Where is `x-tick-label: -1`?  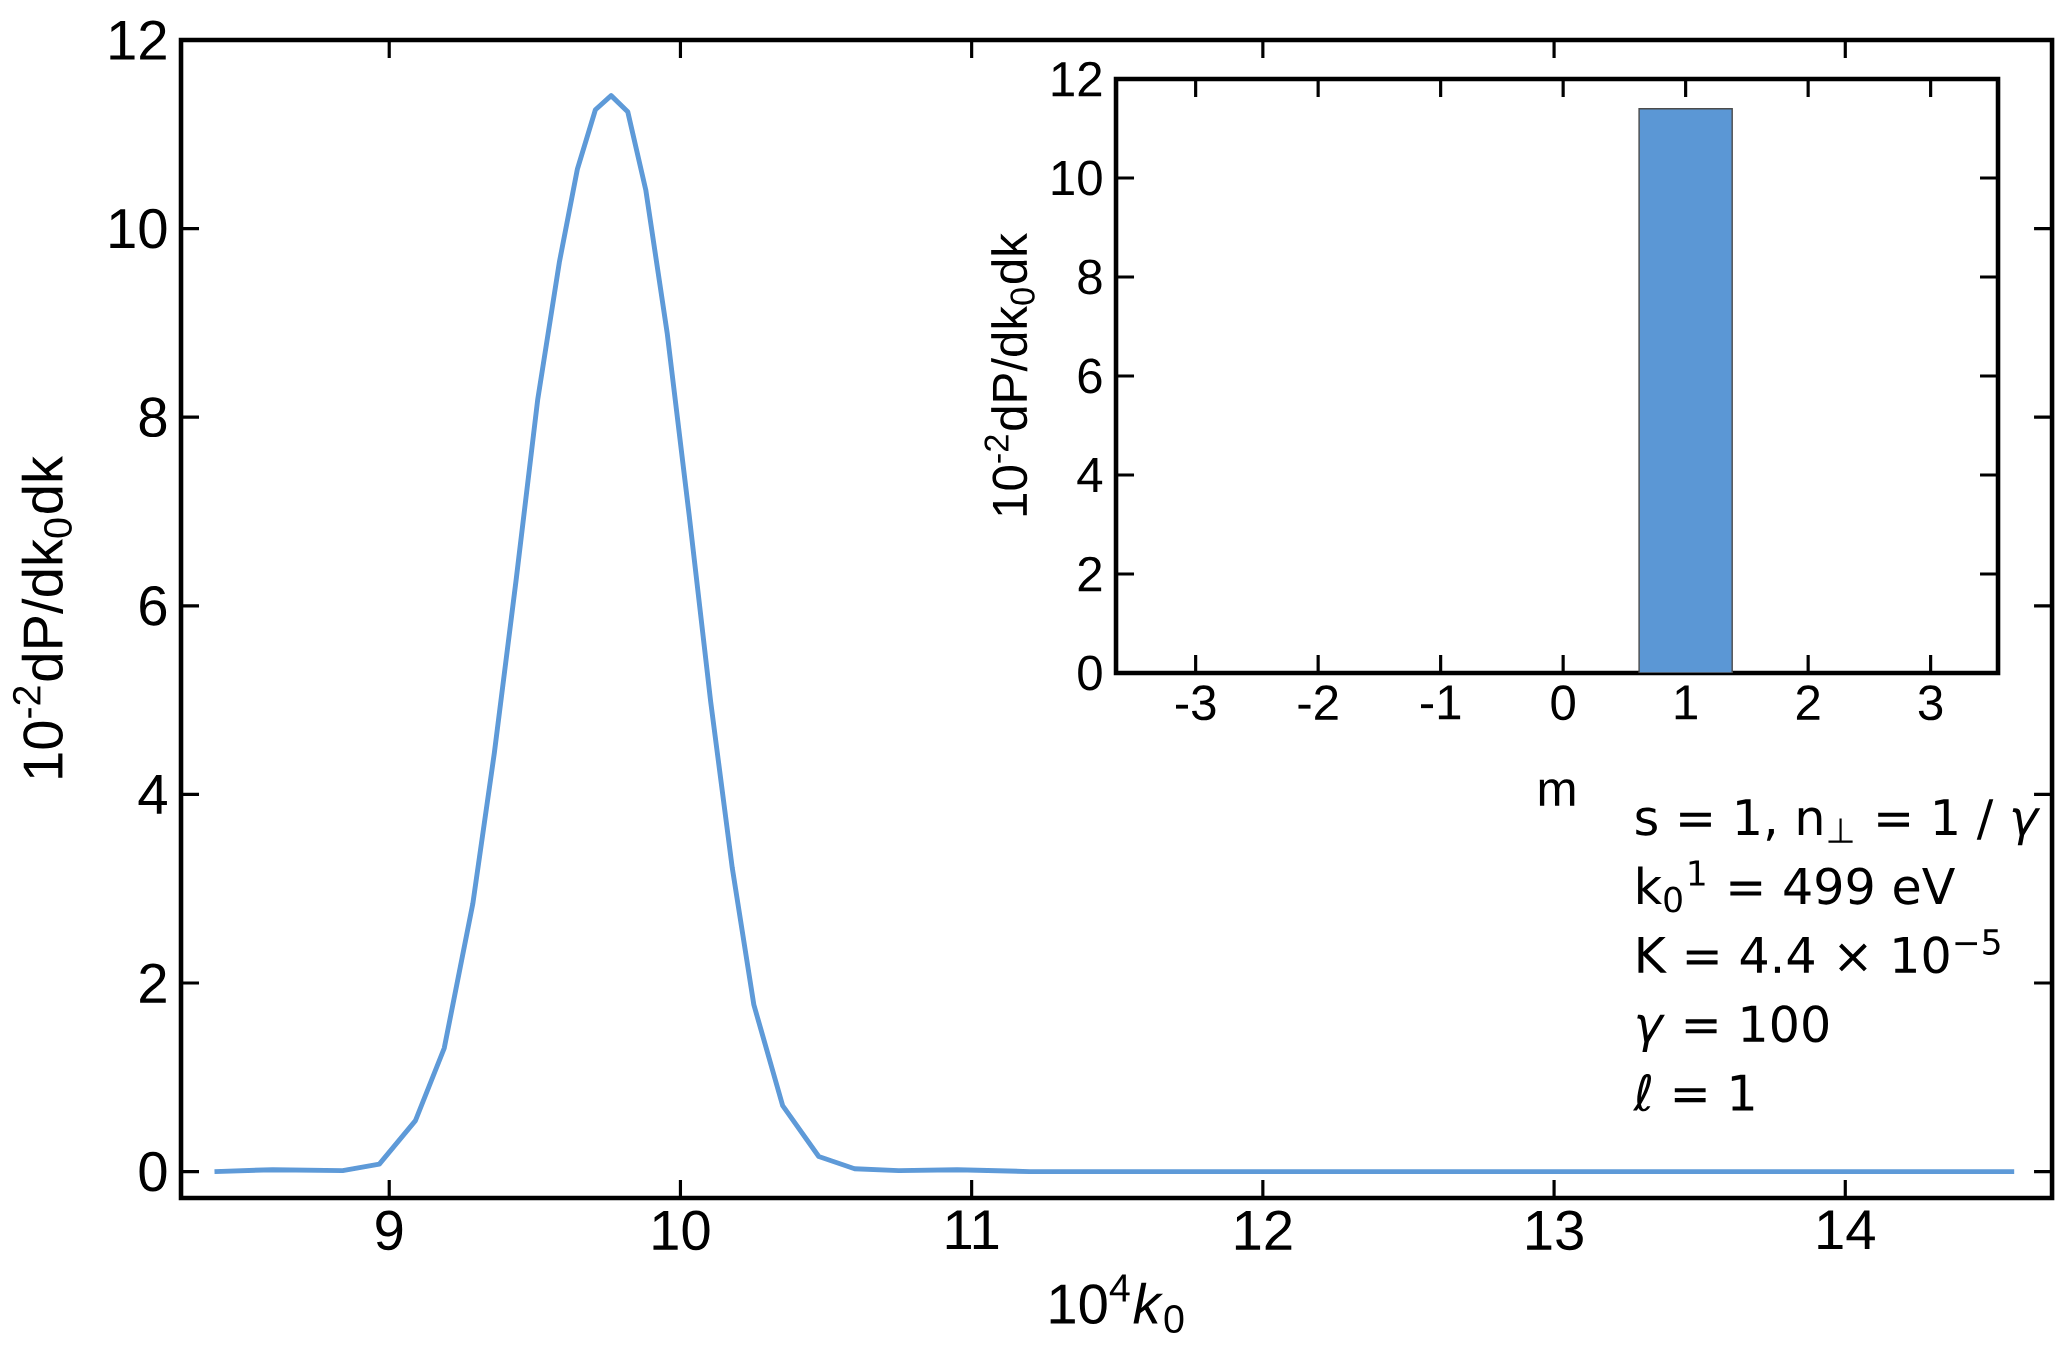
x-tick-label: -1 is located at coordinates (1440, 702).